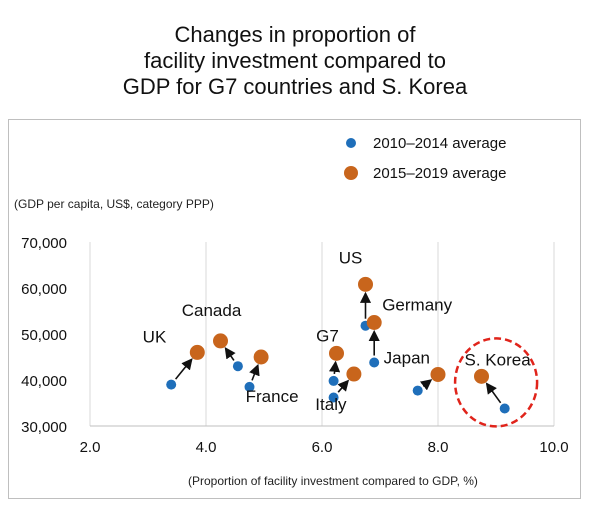 This screenshot has width=590, height=506. What do you see at coordinates (553, 447) in the screenshot?
I see `x-tick-label: 10.0` at bounding box center [553, 447].